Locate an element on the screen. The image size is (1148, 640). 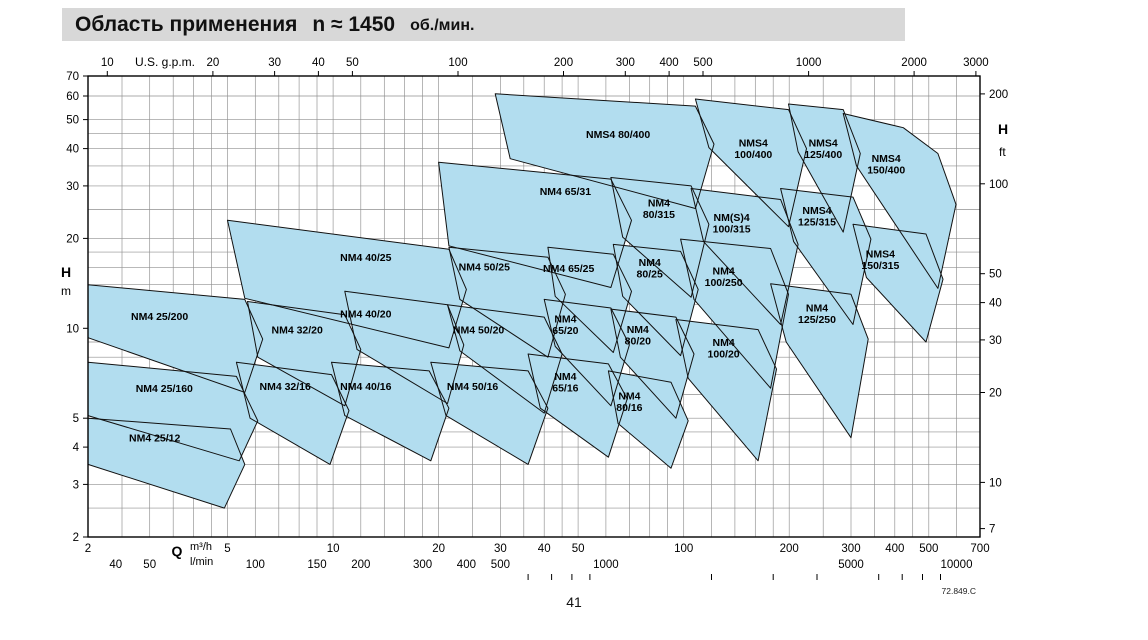
left-axis-tick-label: 40 is located at coordinates (72, 150).